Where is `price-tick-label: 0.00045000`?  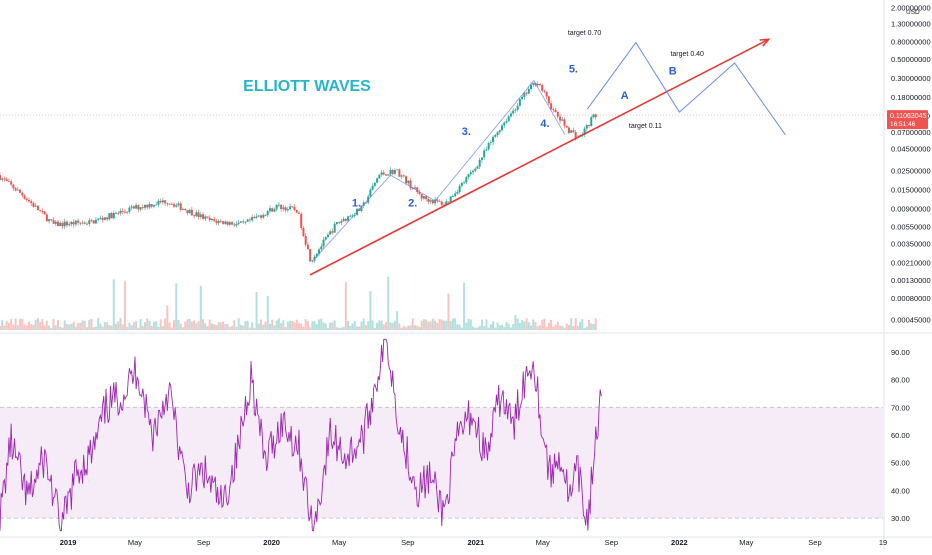
price-tick-label: 0.00045000 is located at coordinates (911, 320).